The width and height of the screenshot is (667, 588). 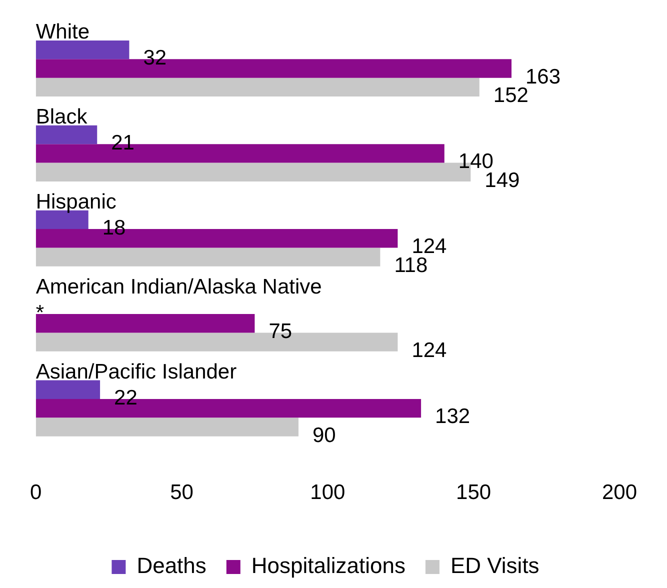 I want to click on data-label: 75, so click(x=280, y=332).